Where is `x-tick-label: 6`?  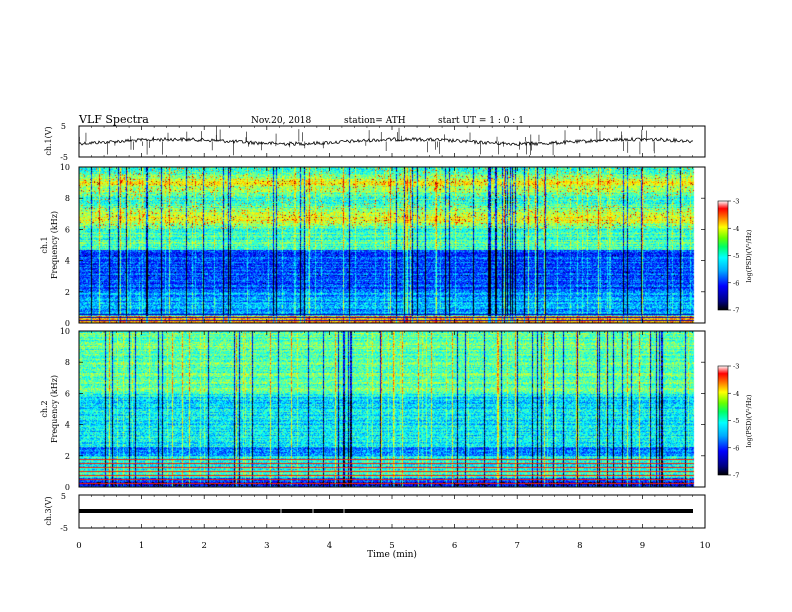
x-tick-label: 6 is located at coordinates (454, 546).